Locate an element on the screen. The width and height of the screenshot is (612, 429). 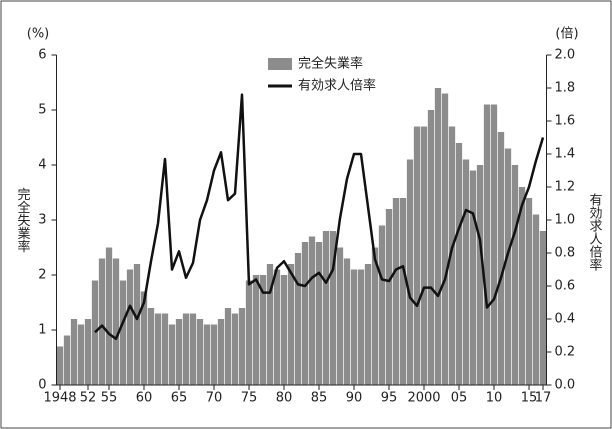
y-tick-label: 1 is located at coordinates (42, 330).